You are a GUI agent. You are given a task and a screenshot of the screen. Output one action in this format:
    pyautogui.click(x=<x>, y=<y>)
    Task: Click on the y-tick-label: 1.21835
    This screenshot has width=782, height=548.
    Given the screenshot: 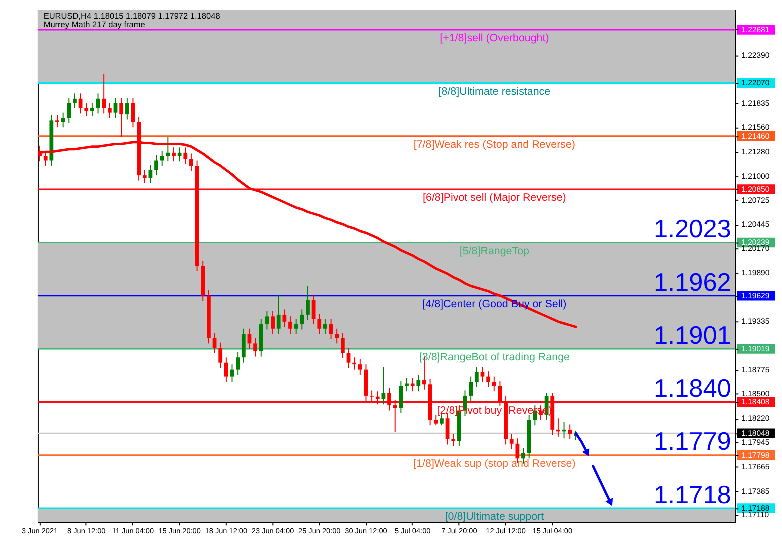 What is the action you would take?
    pyautogui.click(x=756, y=103)
    